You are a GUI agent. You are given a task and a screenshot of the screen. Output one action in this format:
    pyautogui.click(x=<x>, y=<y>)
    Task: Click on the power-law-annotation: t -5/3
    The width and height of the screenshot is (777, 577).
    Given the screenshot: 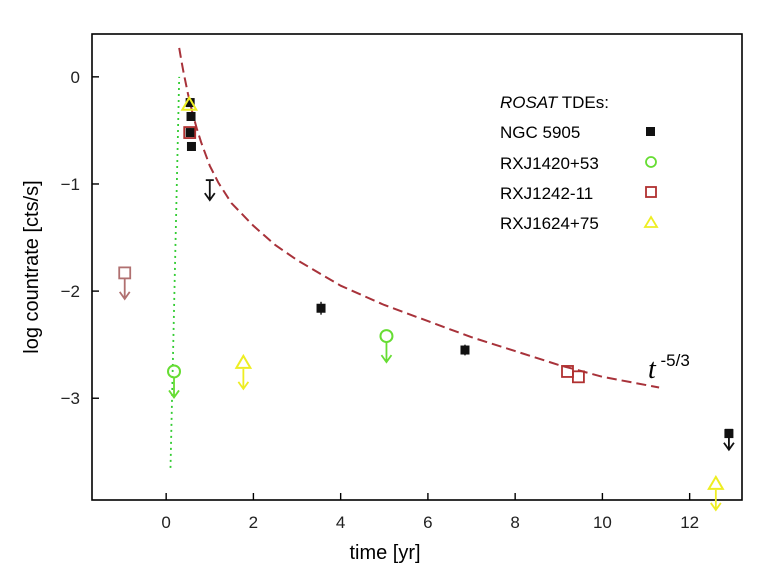 What is the action you would take?
    pyautogui.click(x=669, y=368)
    